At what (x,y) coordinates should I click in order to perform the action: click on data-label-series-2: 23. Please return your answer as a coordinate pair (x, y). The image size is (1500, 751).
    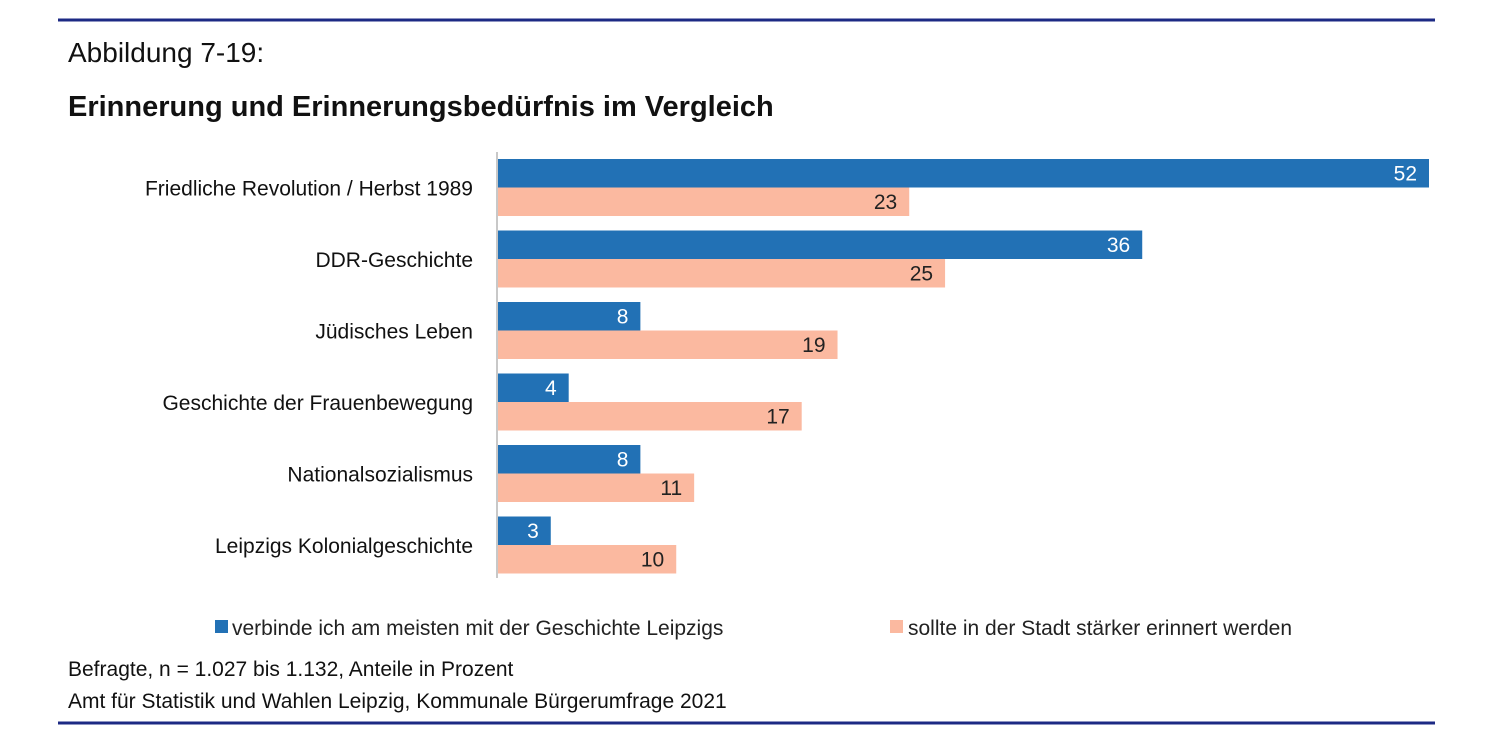
    Looking at the image, I should click on (885, 202).